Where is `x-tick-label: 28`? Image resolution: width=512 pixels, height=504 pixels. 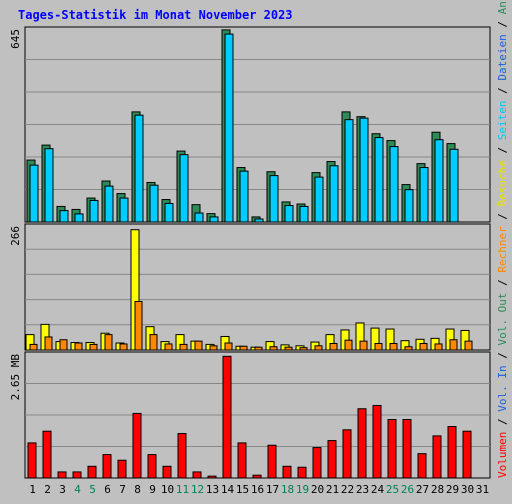 x-tick-label: 28 is located at coordinates (437, 489).